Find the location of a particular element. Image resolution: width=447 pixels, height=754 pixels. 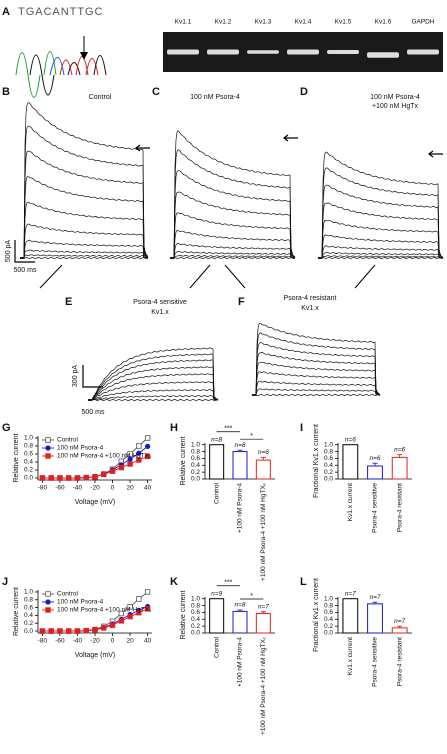

panel-title: Control is located at coordinates (100, 97).